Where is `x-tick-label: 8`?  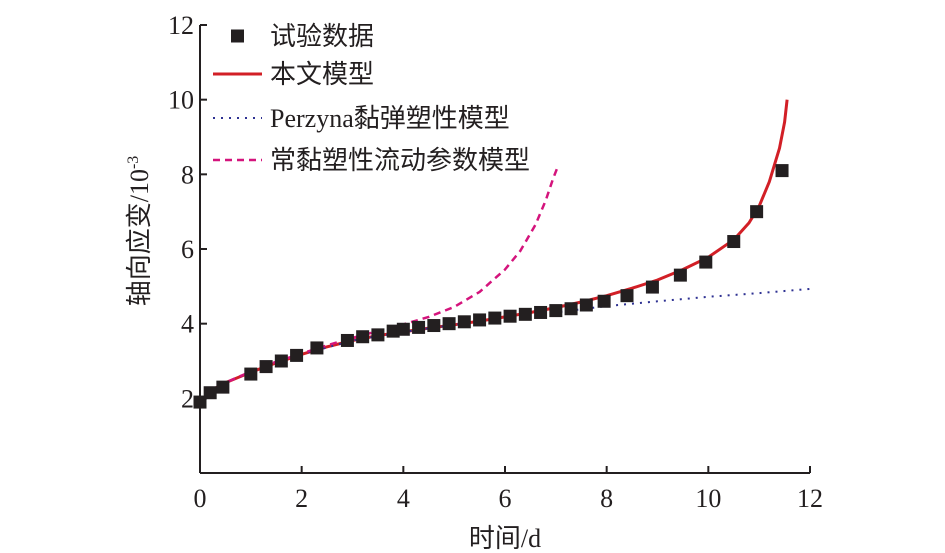
x-tick-label: 8 is located at coordinates (606, 498).